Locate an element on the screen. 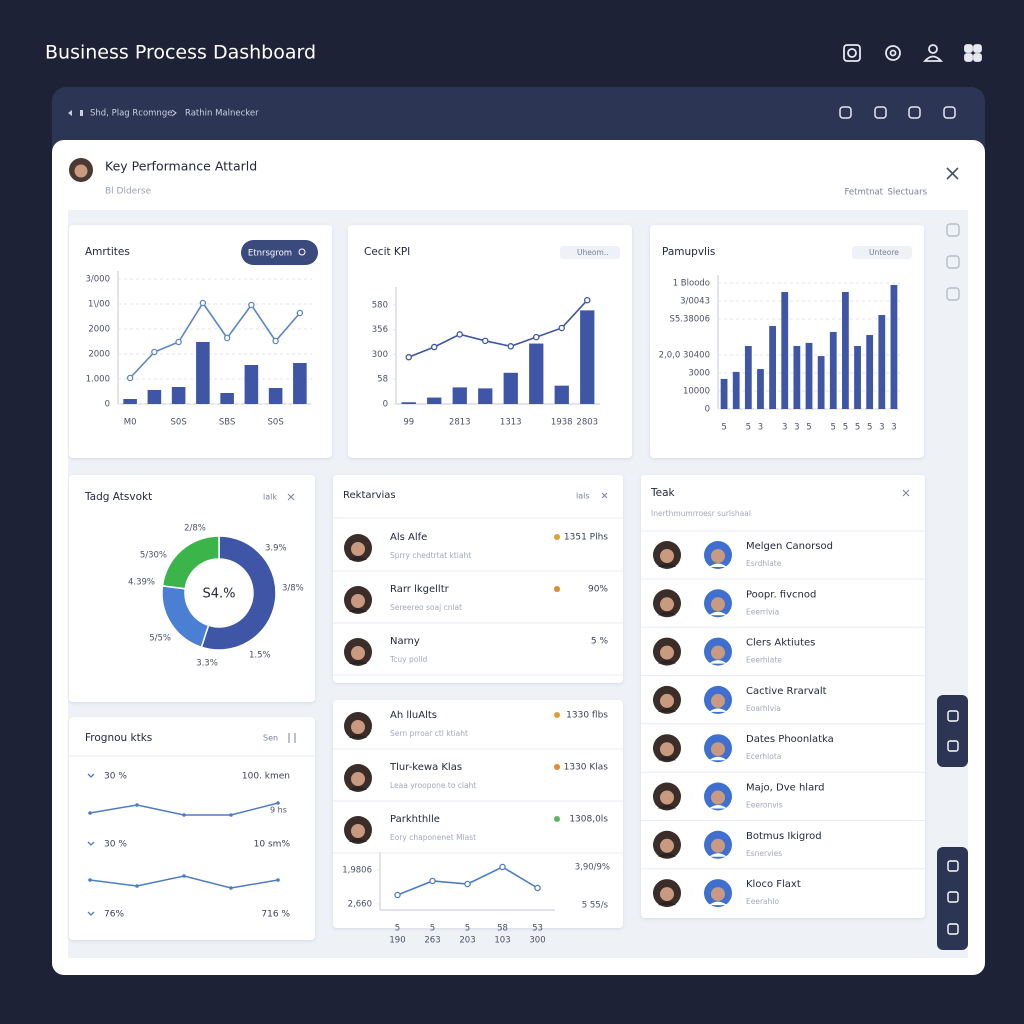 This screenshot has height=1024, width=1024. list-value: 90% is located at coordinates (598, 590).